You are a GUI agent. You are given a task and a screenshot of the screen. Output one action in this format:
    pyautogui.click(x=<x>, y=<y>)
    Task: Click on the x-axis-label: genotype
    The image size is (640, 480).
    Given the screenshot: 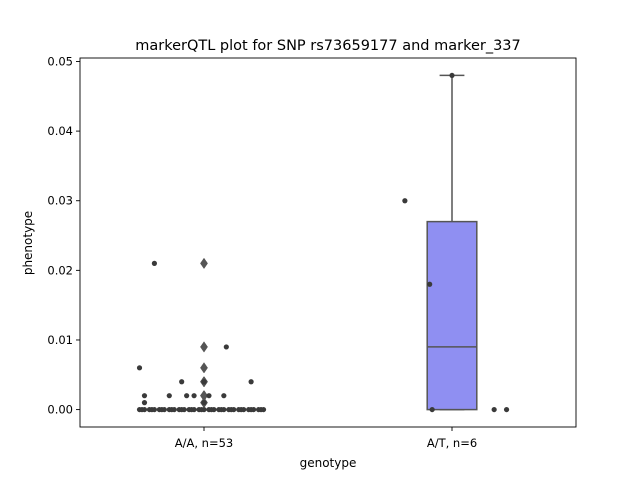 What is the action you would take?
    pyautogui.click(x=328, y=463)
    